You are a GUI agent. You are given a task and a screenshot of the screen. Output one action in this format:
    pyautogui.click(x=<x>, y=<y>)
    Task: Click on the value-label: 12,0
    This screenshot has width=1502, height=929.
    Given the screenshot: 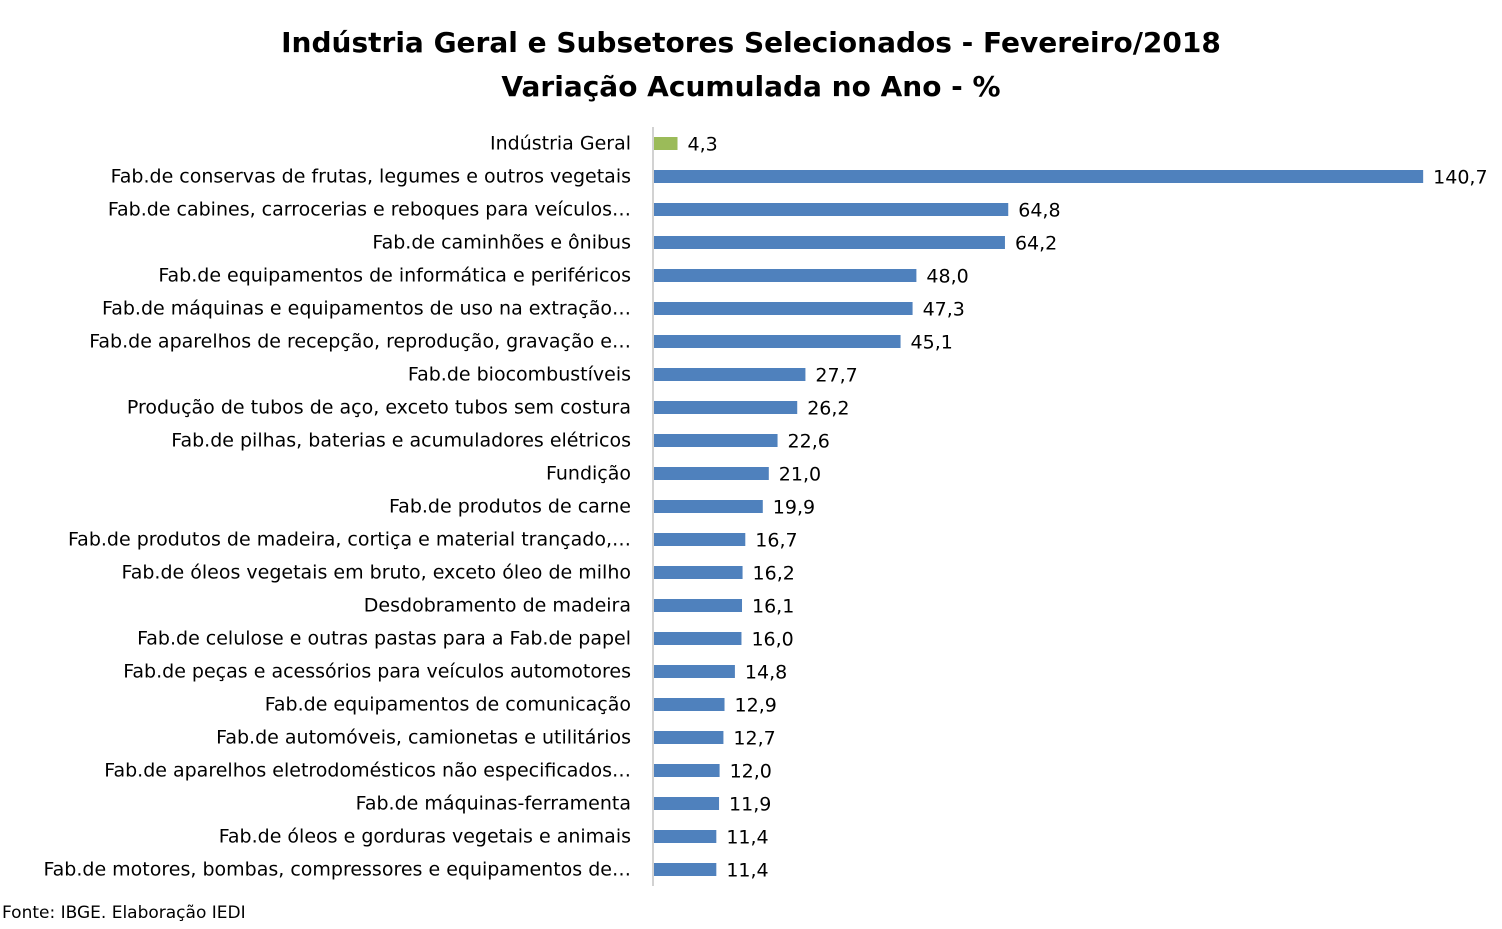 What is the action you would take?
    pyautogui.click(x=751, y=772)
    